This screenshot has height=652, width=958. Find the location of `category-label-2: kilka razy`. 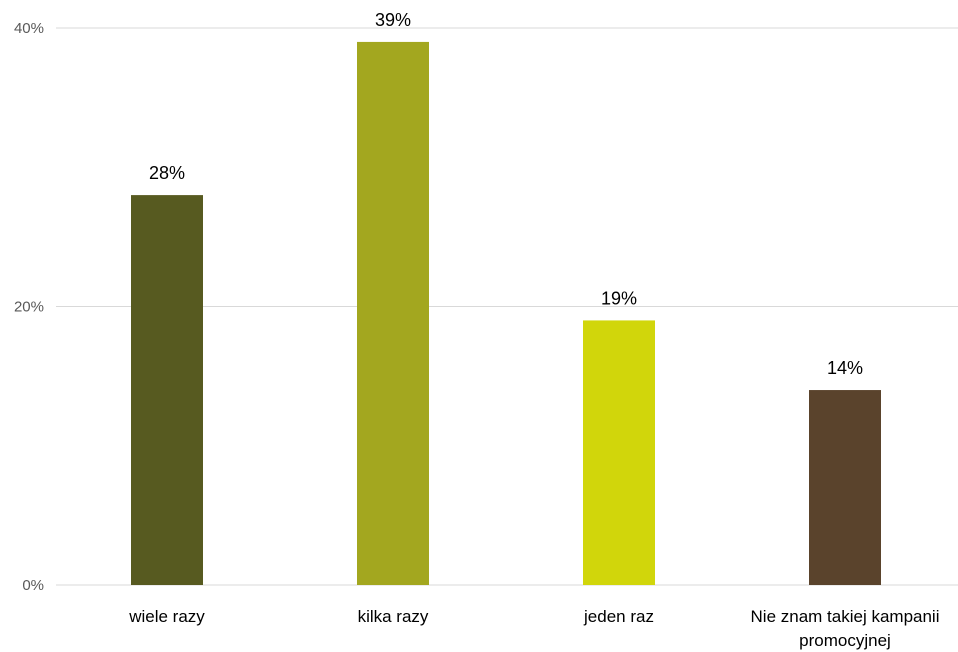

category-label-2: kilka razy is located at coordinates (393, 616).